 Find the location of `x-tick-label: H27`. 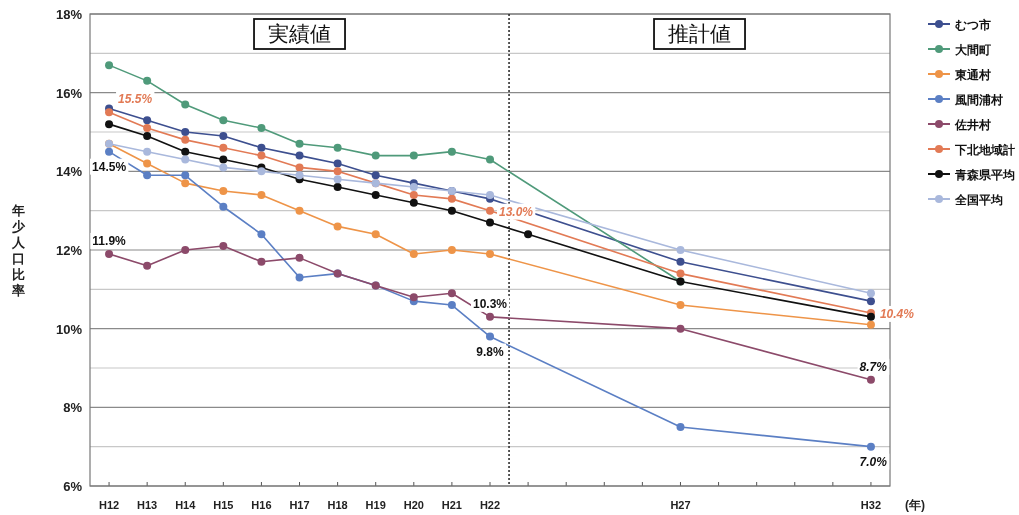

x-tick-label: H27 is located at coordinates (680, 505).